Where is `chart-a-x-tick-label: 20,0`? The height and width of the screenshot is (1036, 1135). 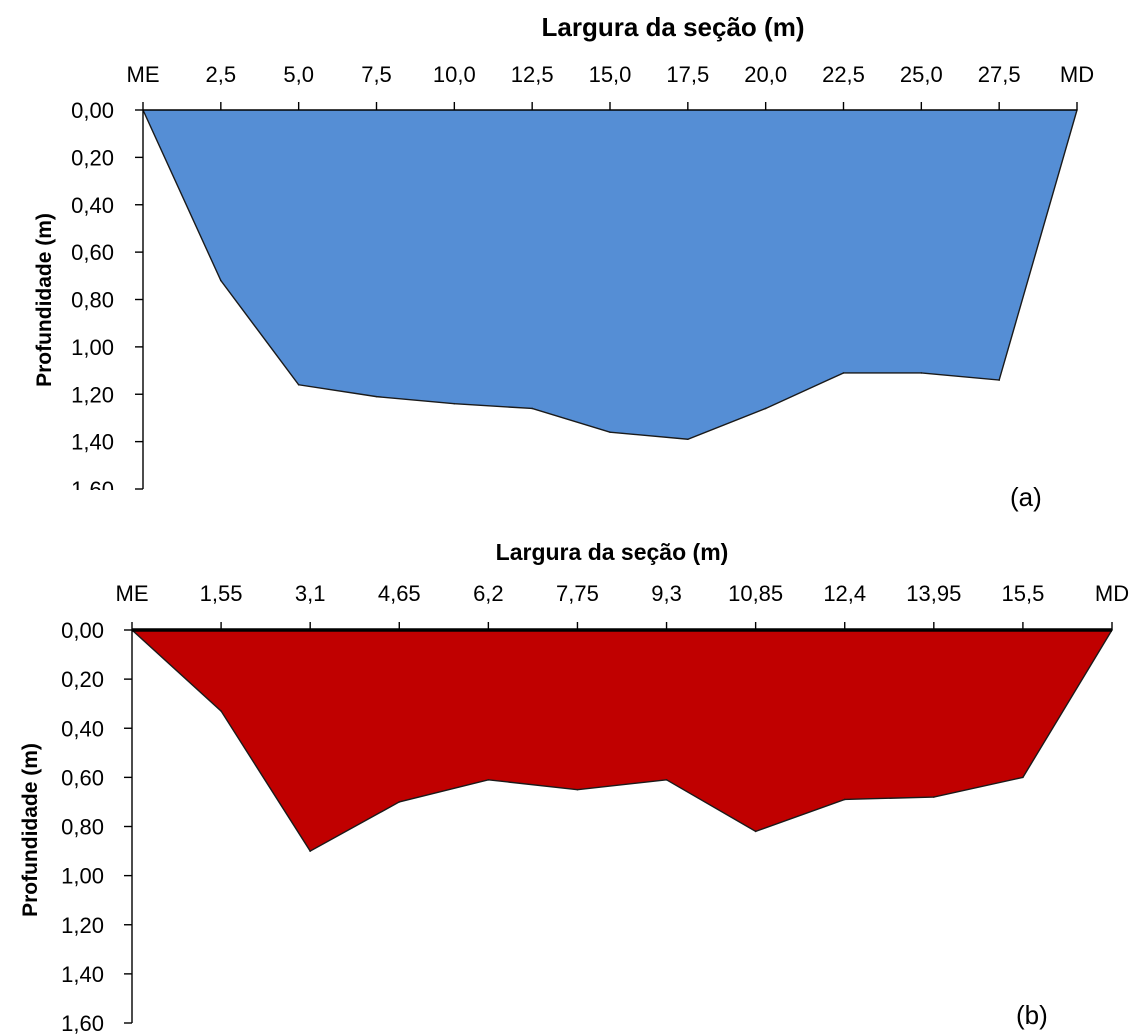
chart-a-x-tick-label: 20,0 is located at coordinates (765, 74).